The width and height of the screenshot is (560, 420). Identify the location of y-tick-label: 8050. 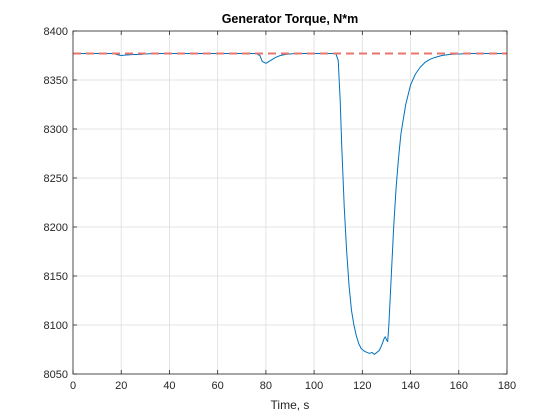
(56, 375).